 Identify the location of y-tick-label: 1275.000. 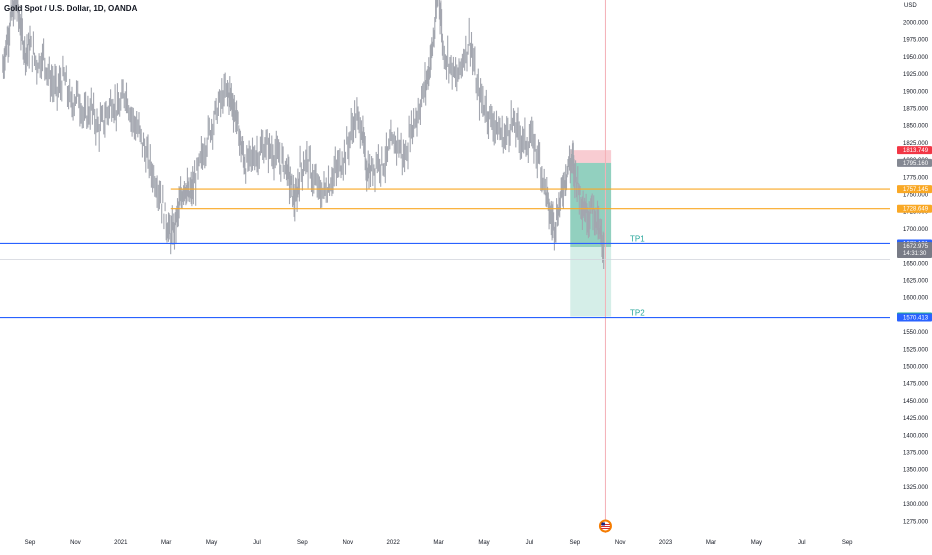
(916, 522).